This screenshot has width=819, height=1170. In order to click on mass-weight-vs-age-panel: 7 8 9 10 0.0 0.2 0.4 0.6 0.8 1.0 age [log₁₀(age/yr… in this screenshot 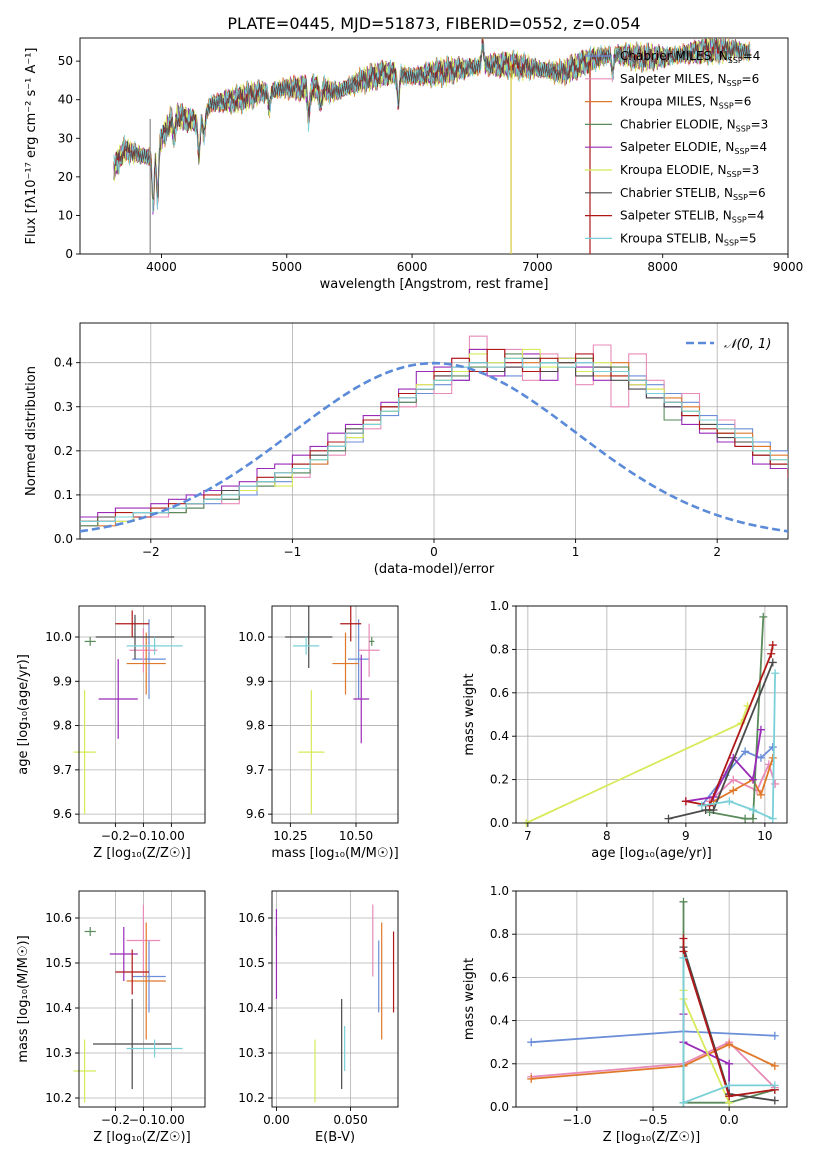, I will do `click(625, 730)`.